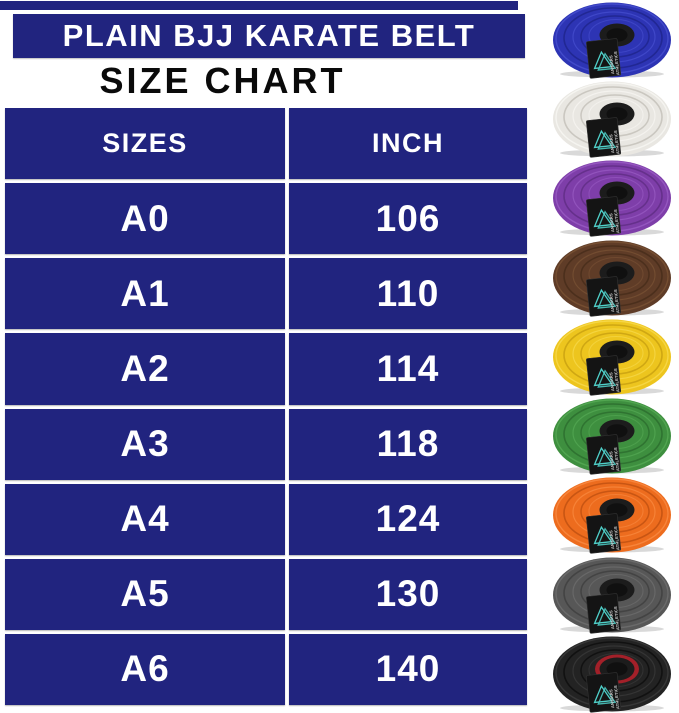 This screenshot has height=713, width=679. I want to click on blue-belt-photo: ANWARS ATHLETICS, so click(613, 39).